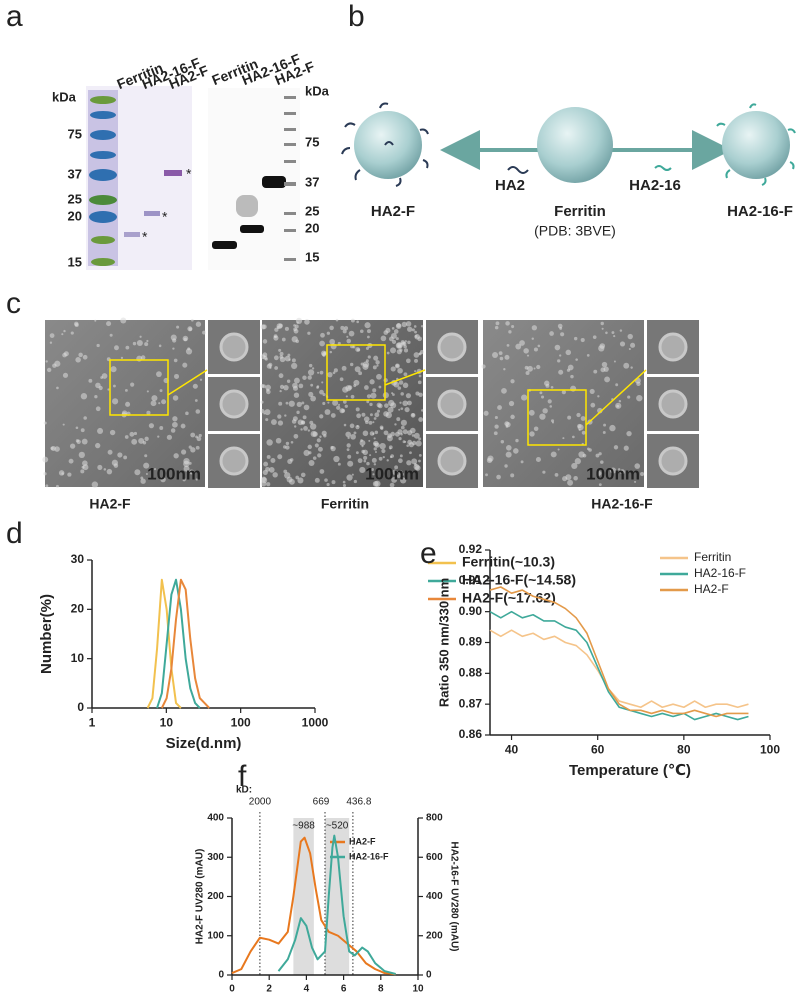 The height and width of the screenshot is (992, 806). Describe the element at coordinates (321, 802) in the screenshot. I see `marker-label: 669` at that location.